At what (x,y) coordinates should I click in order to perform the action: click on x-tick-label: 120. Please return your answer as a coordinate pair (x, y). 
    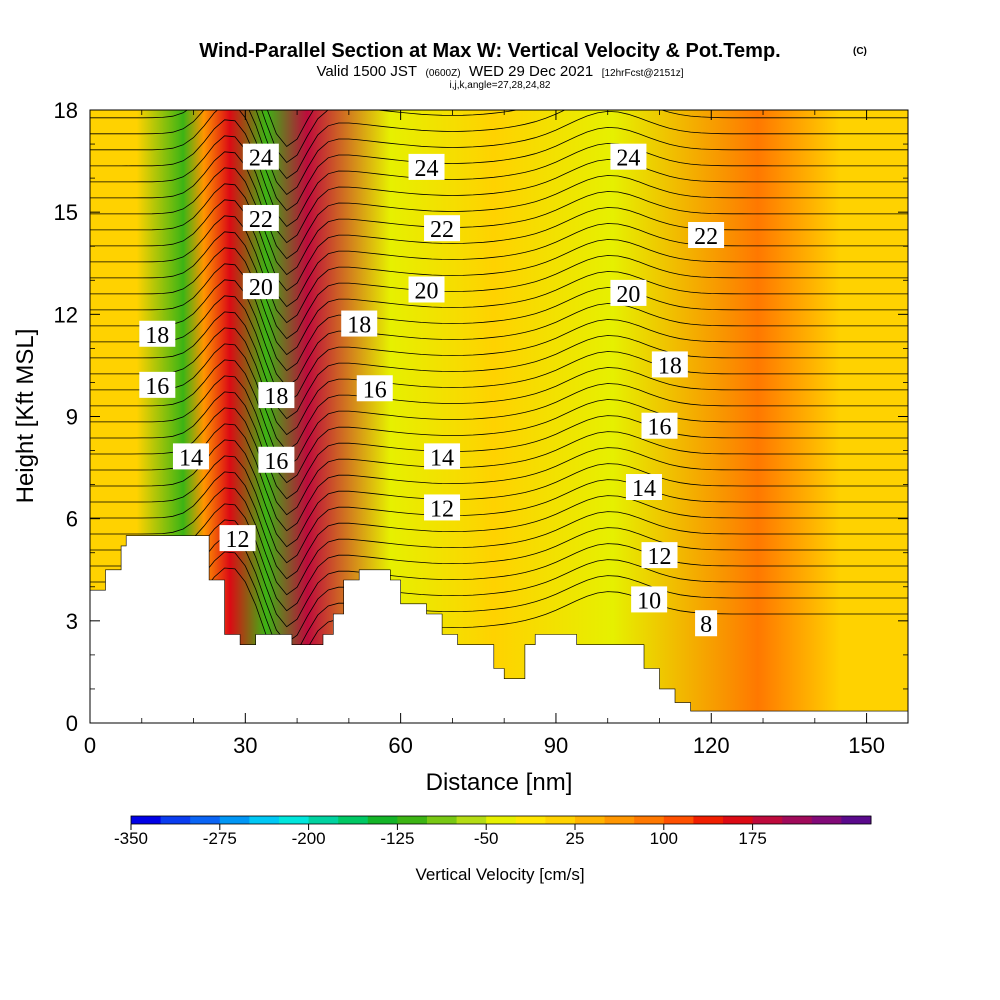
    Looking at the image, I should click on (711, 745).